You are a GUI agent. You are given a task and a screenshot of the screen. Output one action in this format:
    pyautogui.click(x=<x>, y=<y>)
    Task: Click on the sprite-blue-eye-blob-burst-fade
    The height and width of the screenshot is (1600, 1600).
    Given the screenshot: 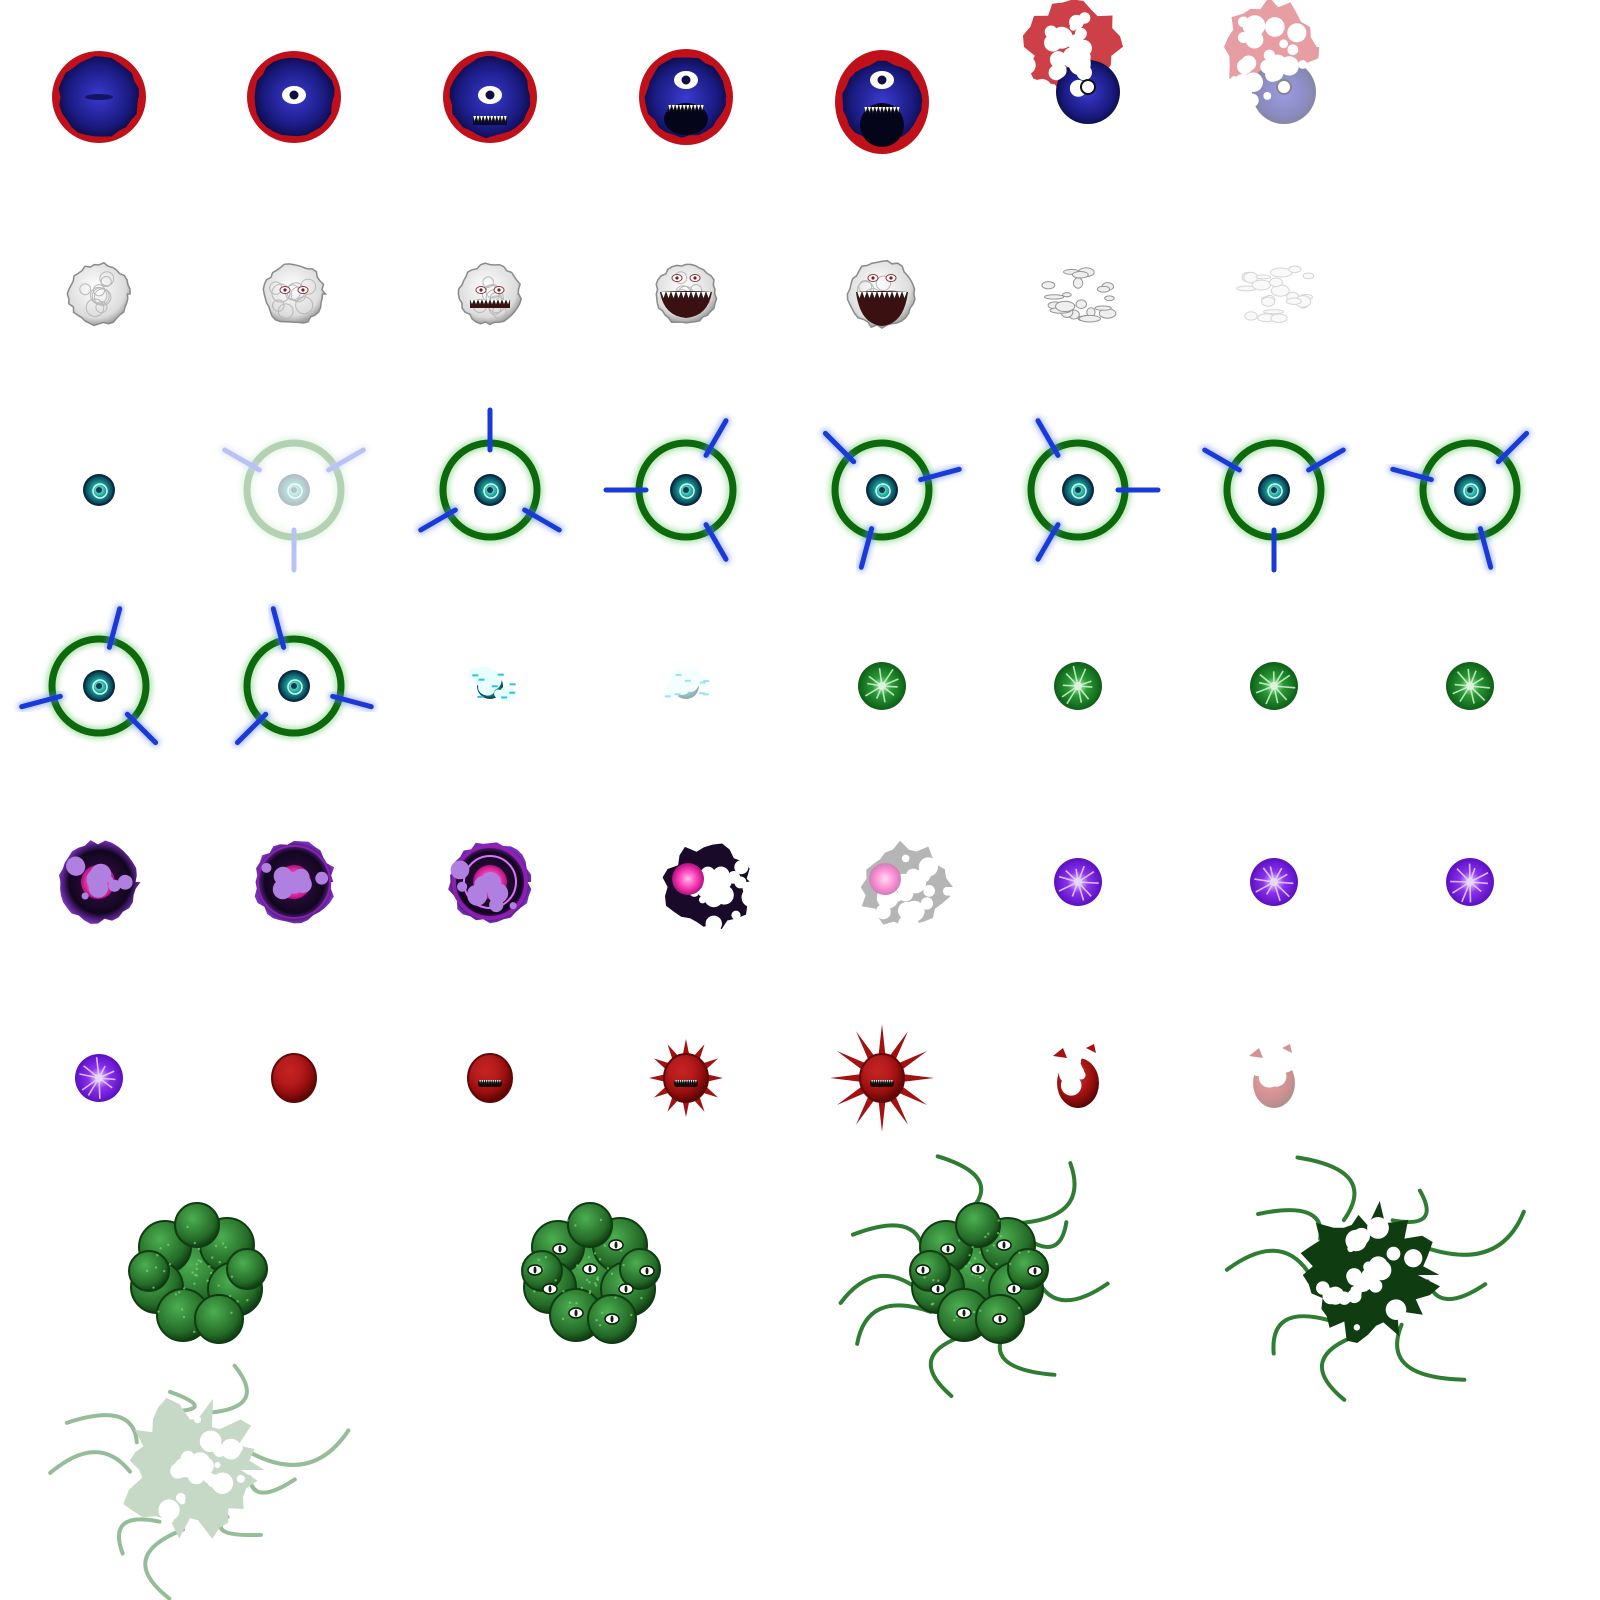 What is the action you would take?
    pyautogui.click(x=1272, y=62)
    